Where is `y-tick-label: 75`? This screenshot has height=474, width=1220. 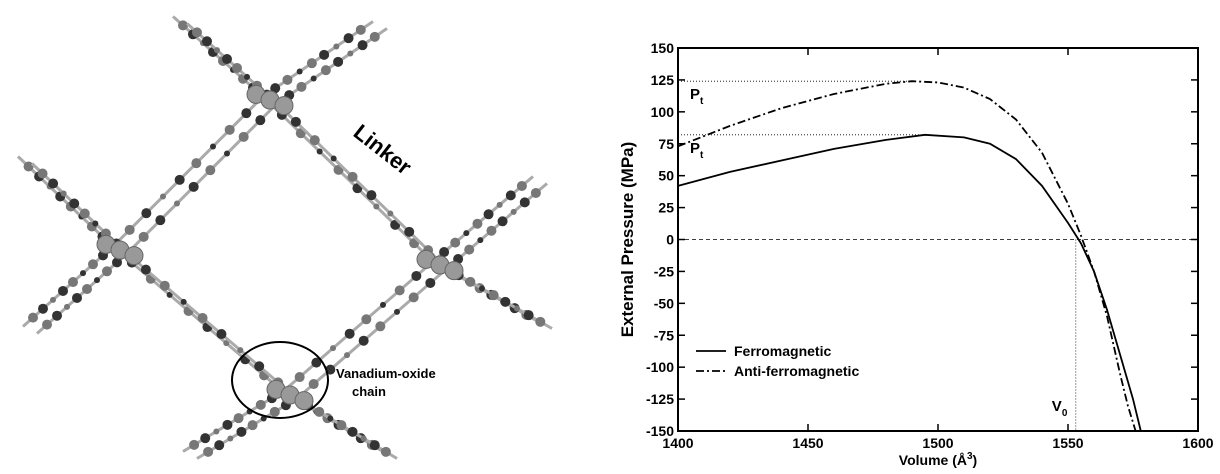 y-tick-label: 75 is located at coordinates (666, 144).